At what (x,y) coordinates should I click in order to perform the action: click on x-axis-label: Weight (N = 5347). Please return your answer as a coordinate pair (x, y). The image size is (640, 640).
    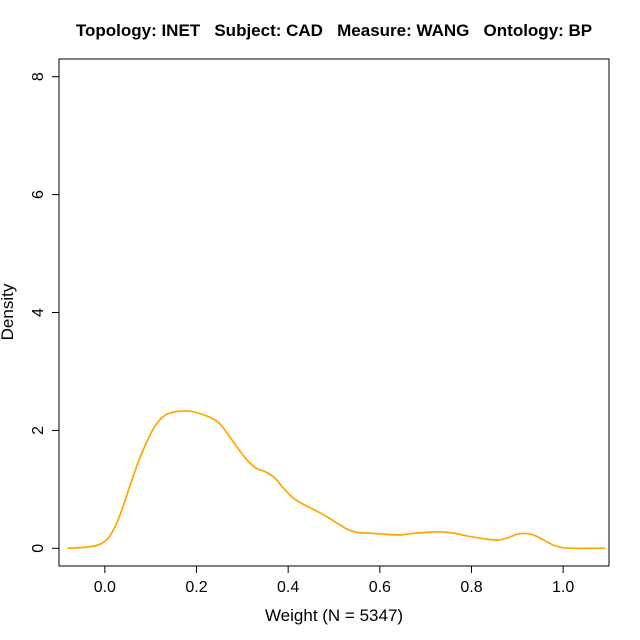
    Looking at the image, I should click on (334, 615).